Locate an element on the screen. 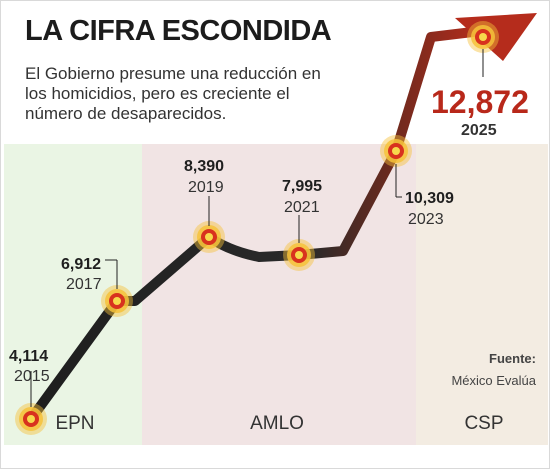 This screenshot has height=470, width=550. year-label-2023: 2023 is located at coordinates (426, 219).